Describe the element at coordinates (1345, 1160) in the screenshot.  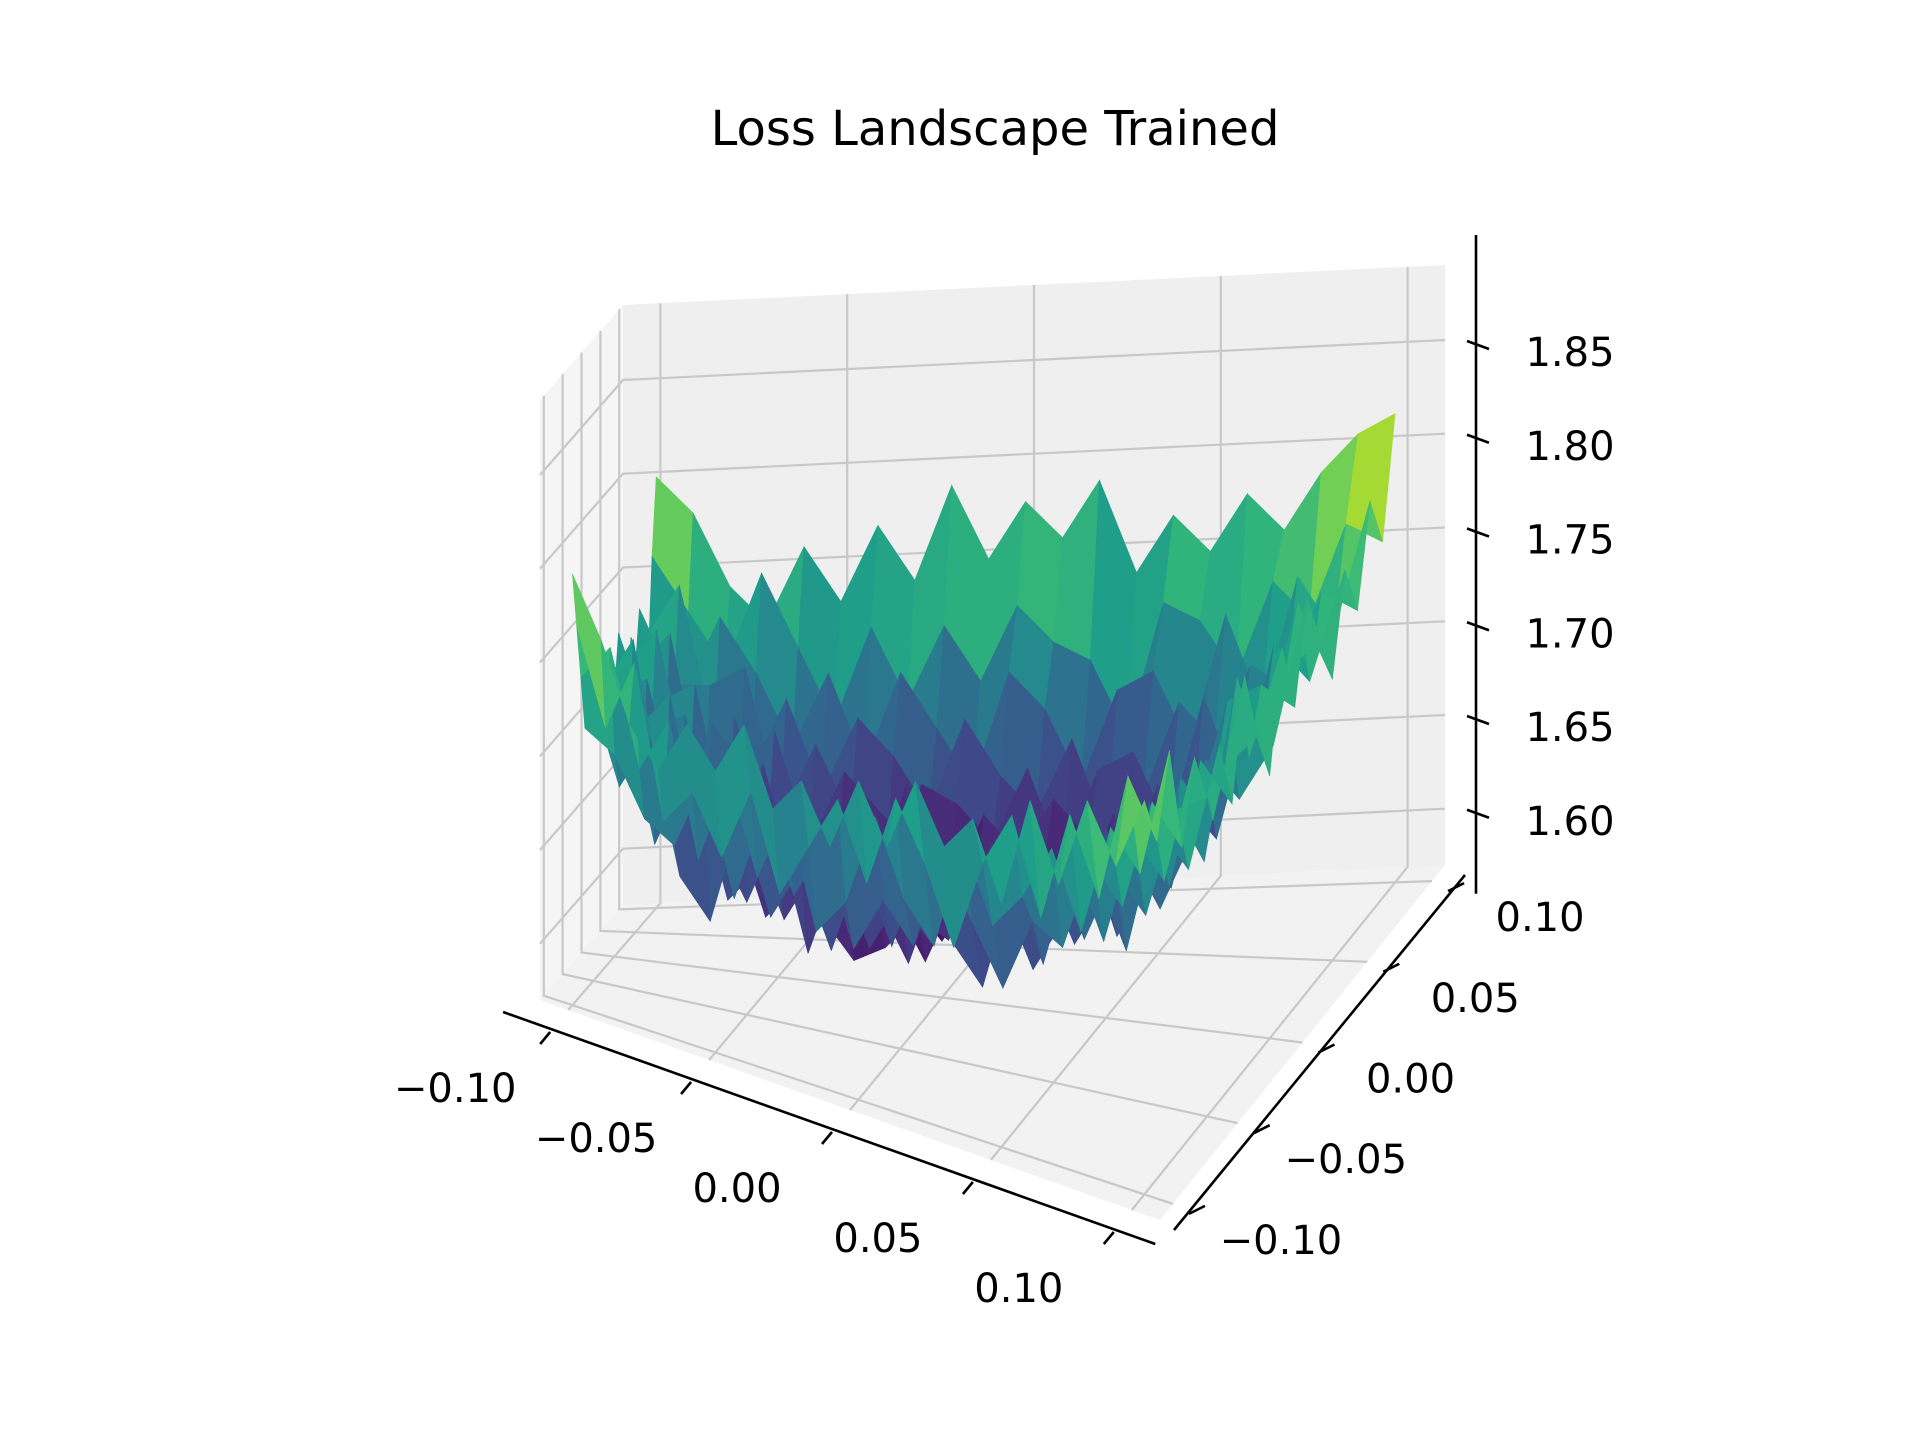
I see `y-tick-label: −0.05` at that location.